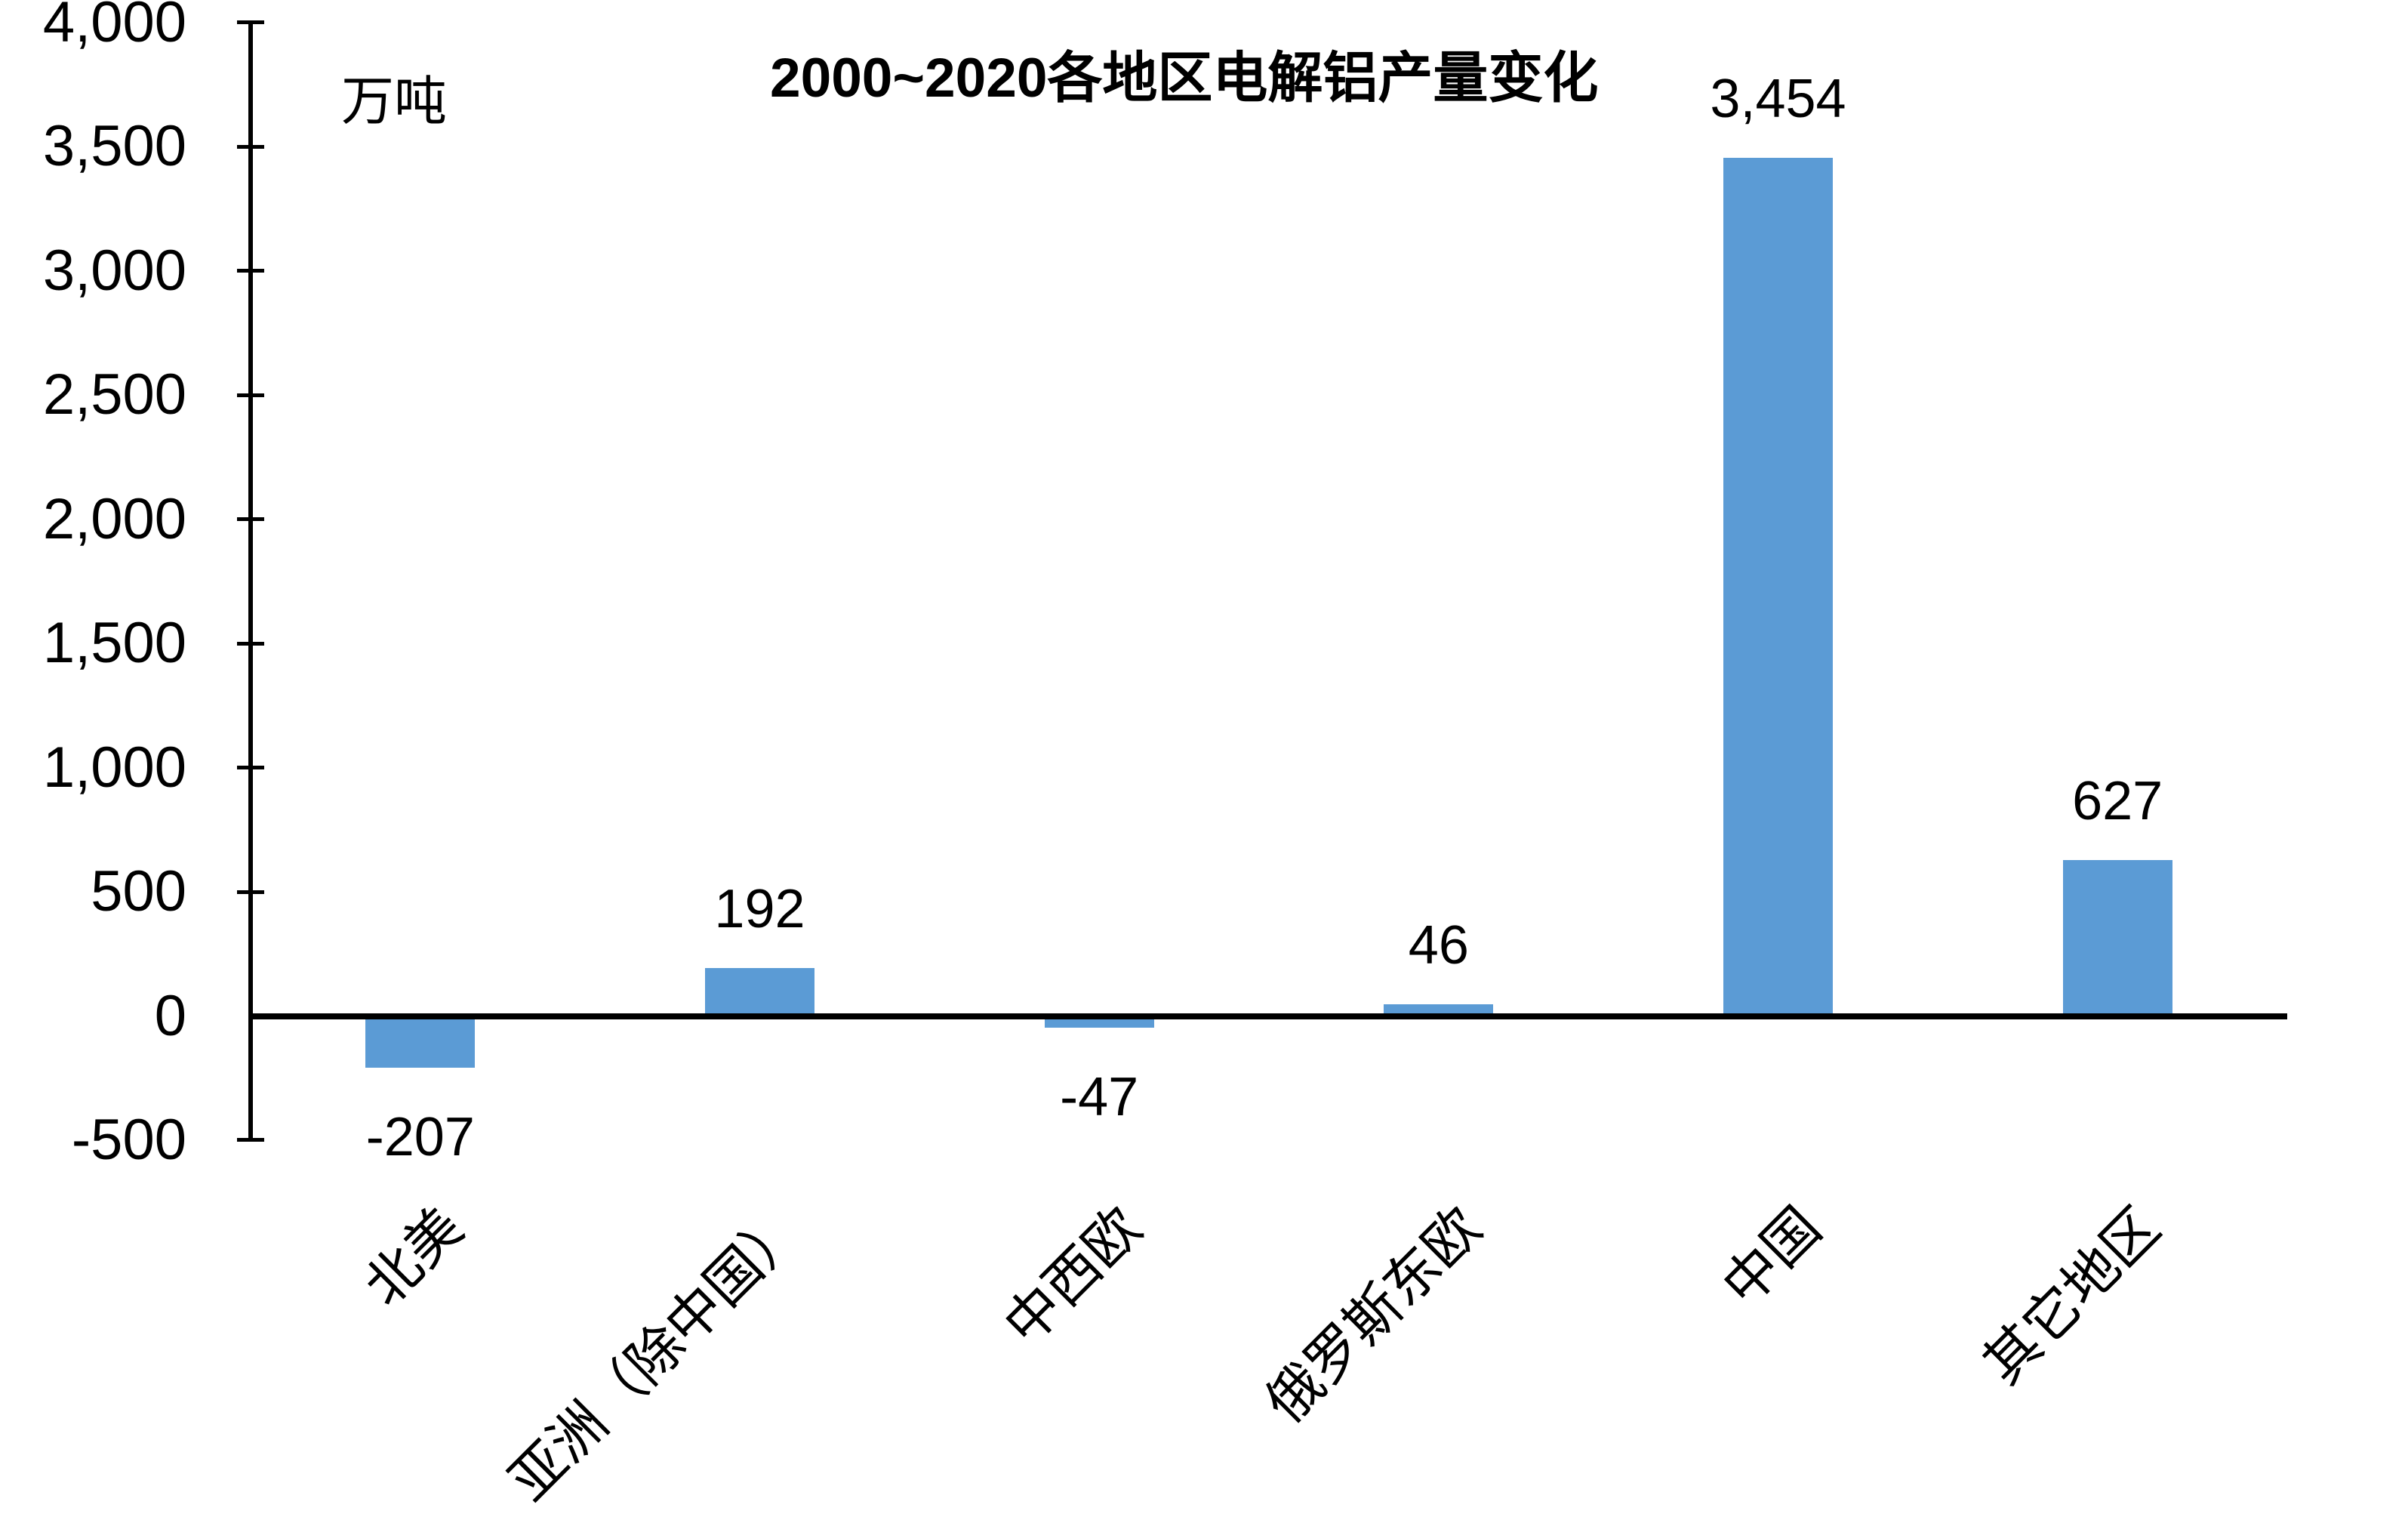 The width and height of the screenshot is (2408, 1517). What do you see at coordinates (394, 102) in the screenshot?
I see `y-axis-unit-label: 万吨` at bounding box center [394, 102].